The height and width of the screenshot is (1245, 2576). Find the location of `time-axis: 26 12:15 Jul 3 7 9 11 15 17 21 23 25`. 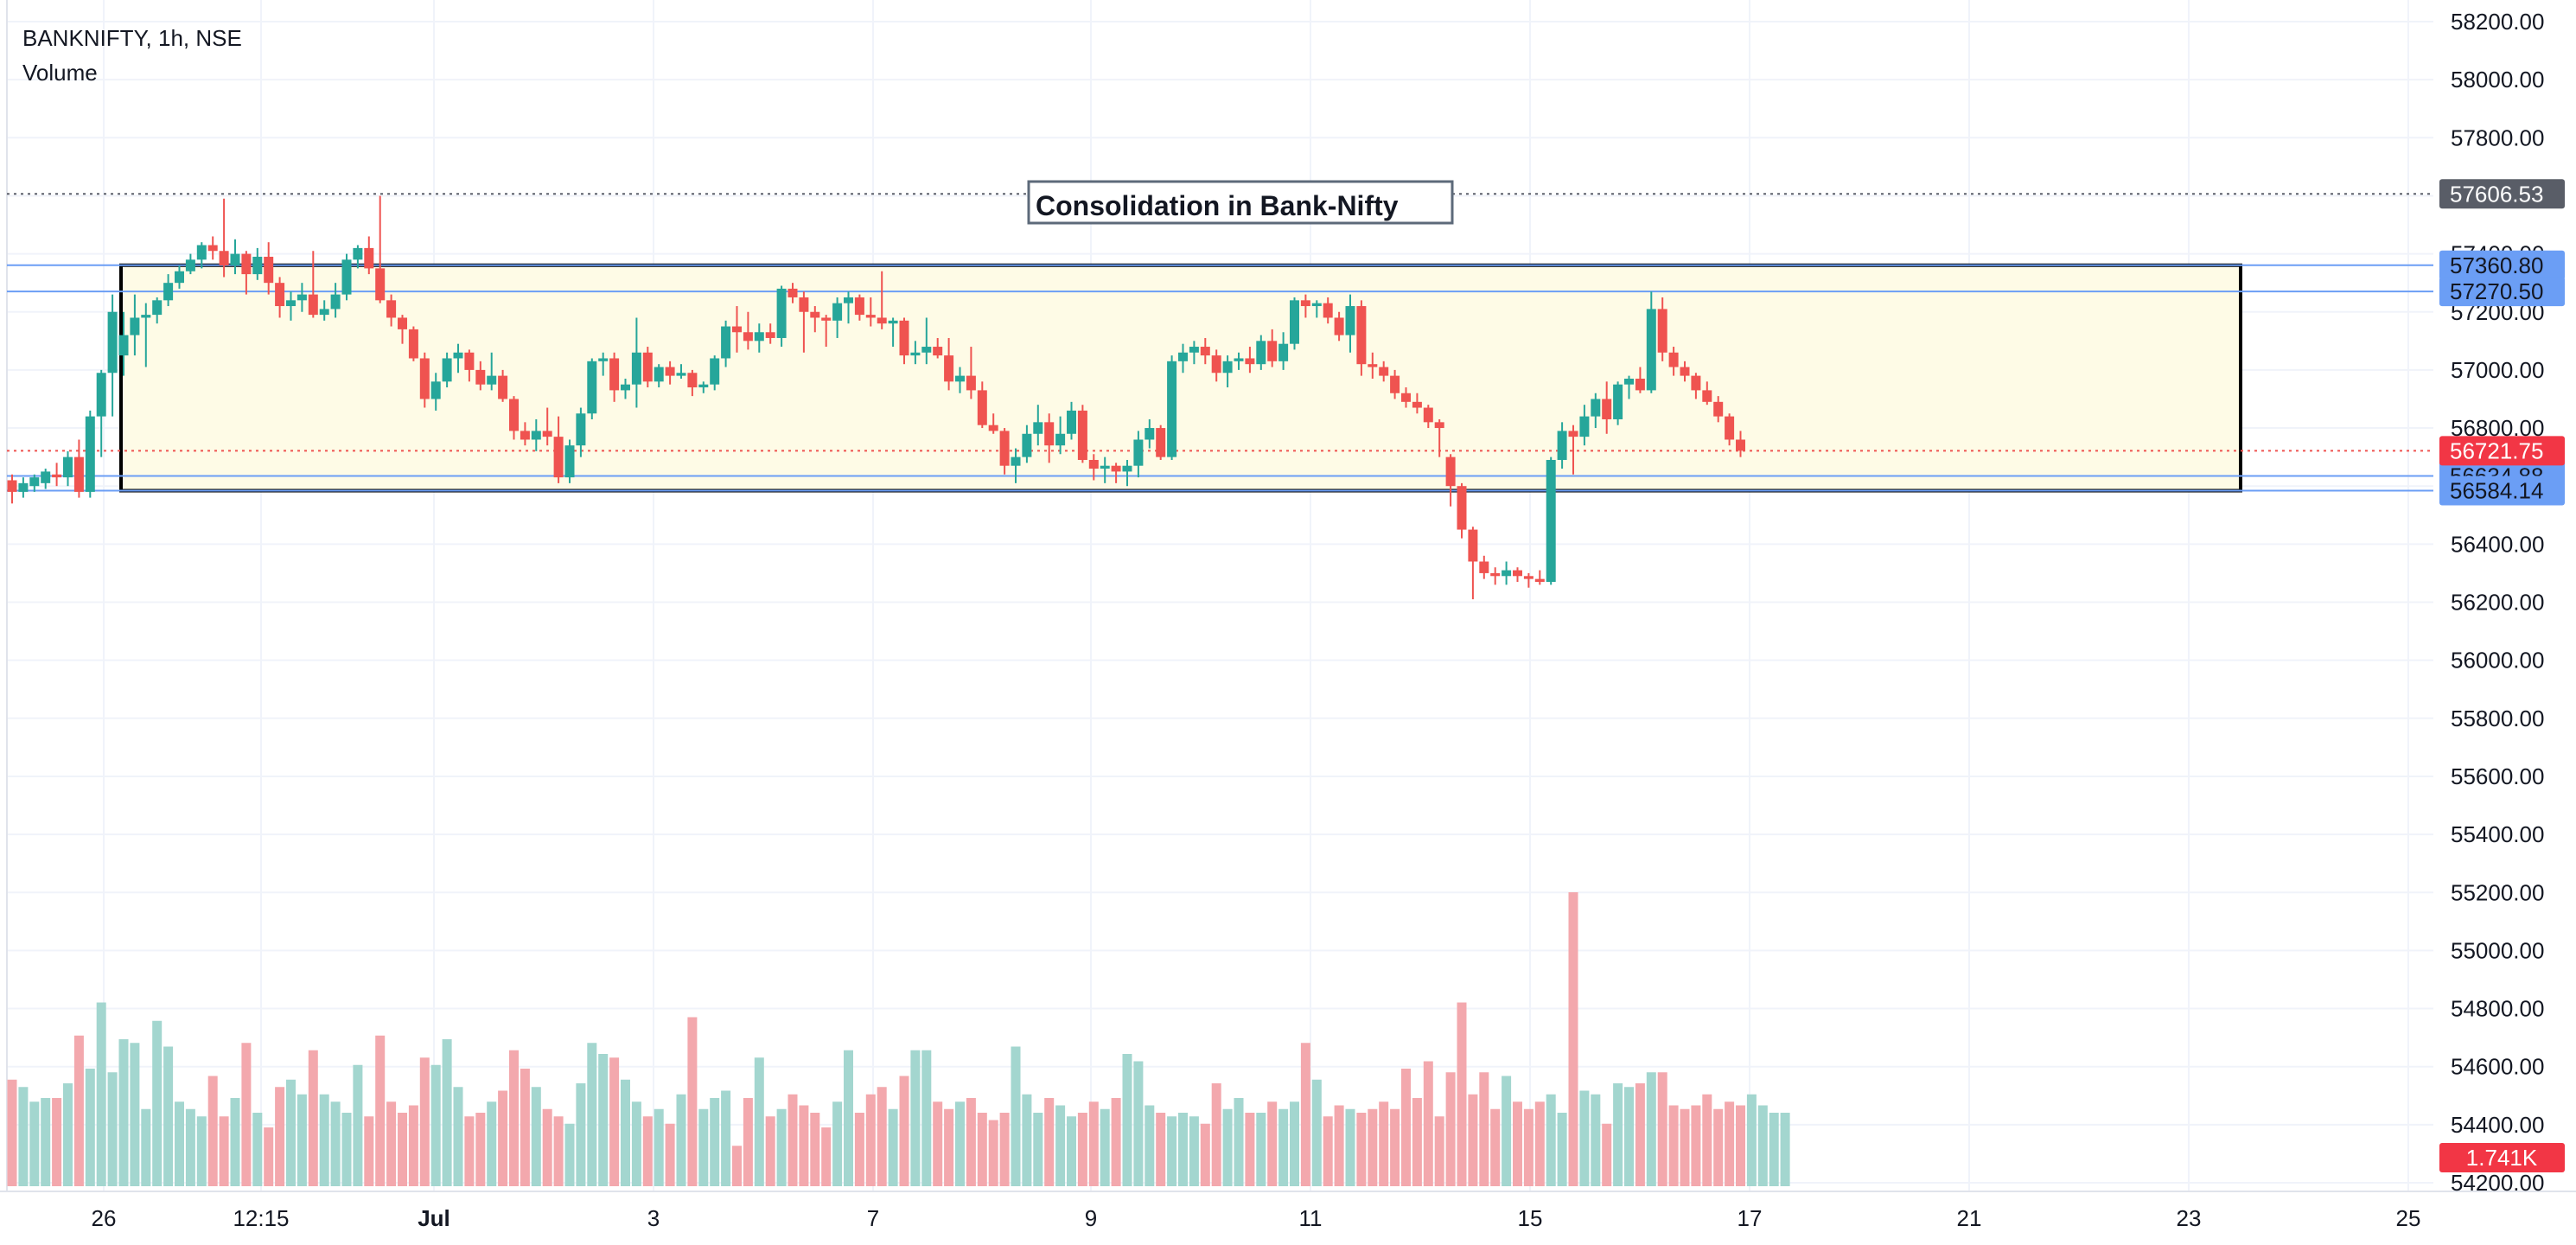

time-axis: 26 12:15 Jul 3 7 9 11 15 17 21 23 25 is located at coordinates (1256, 1218).